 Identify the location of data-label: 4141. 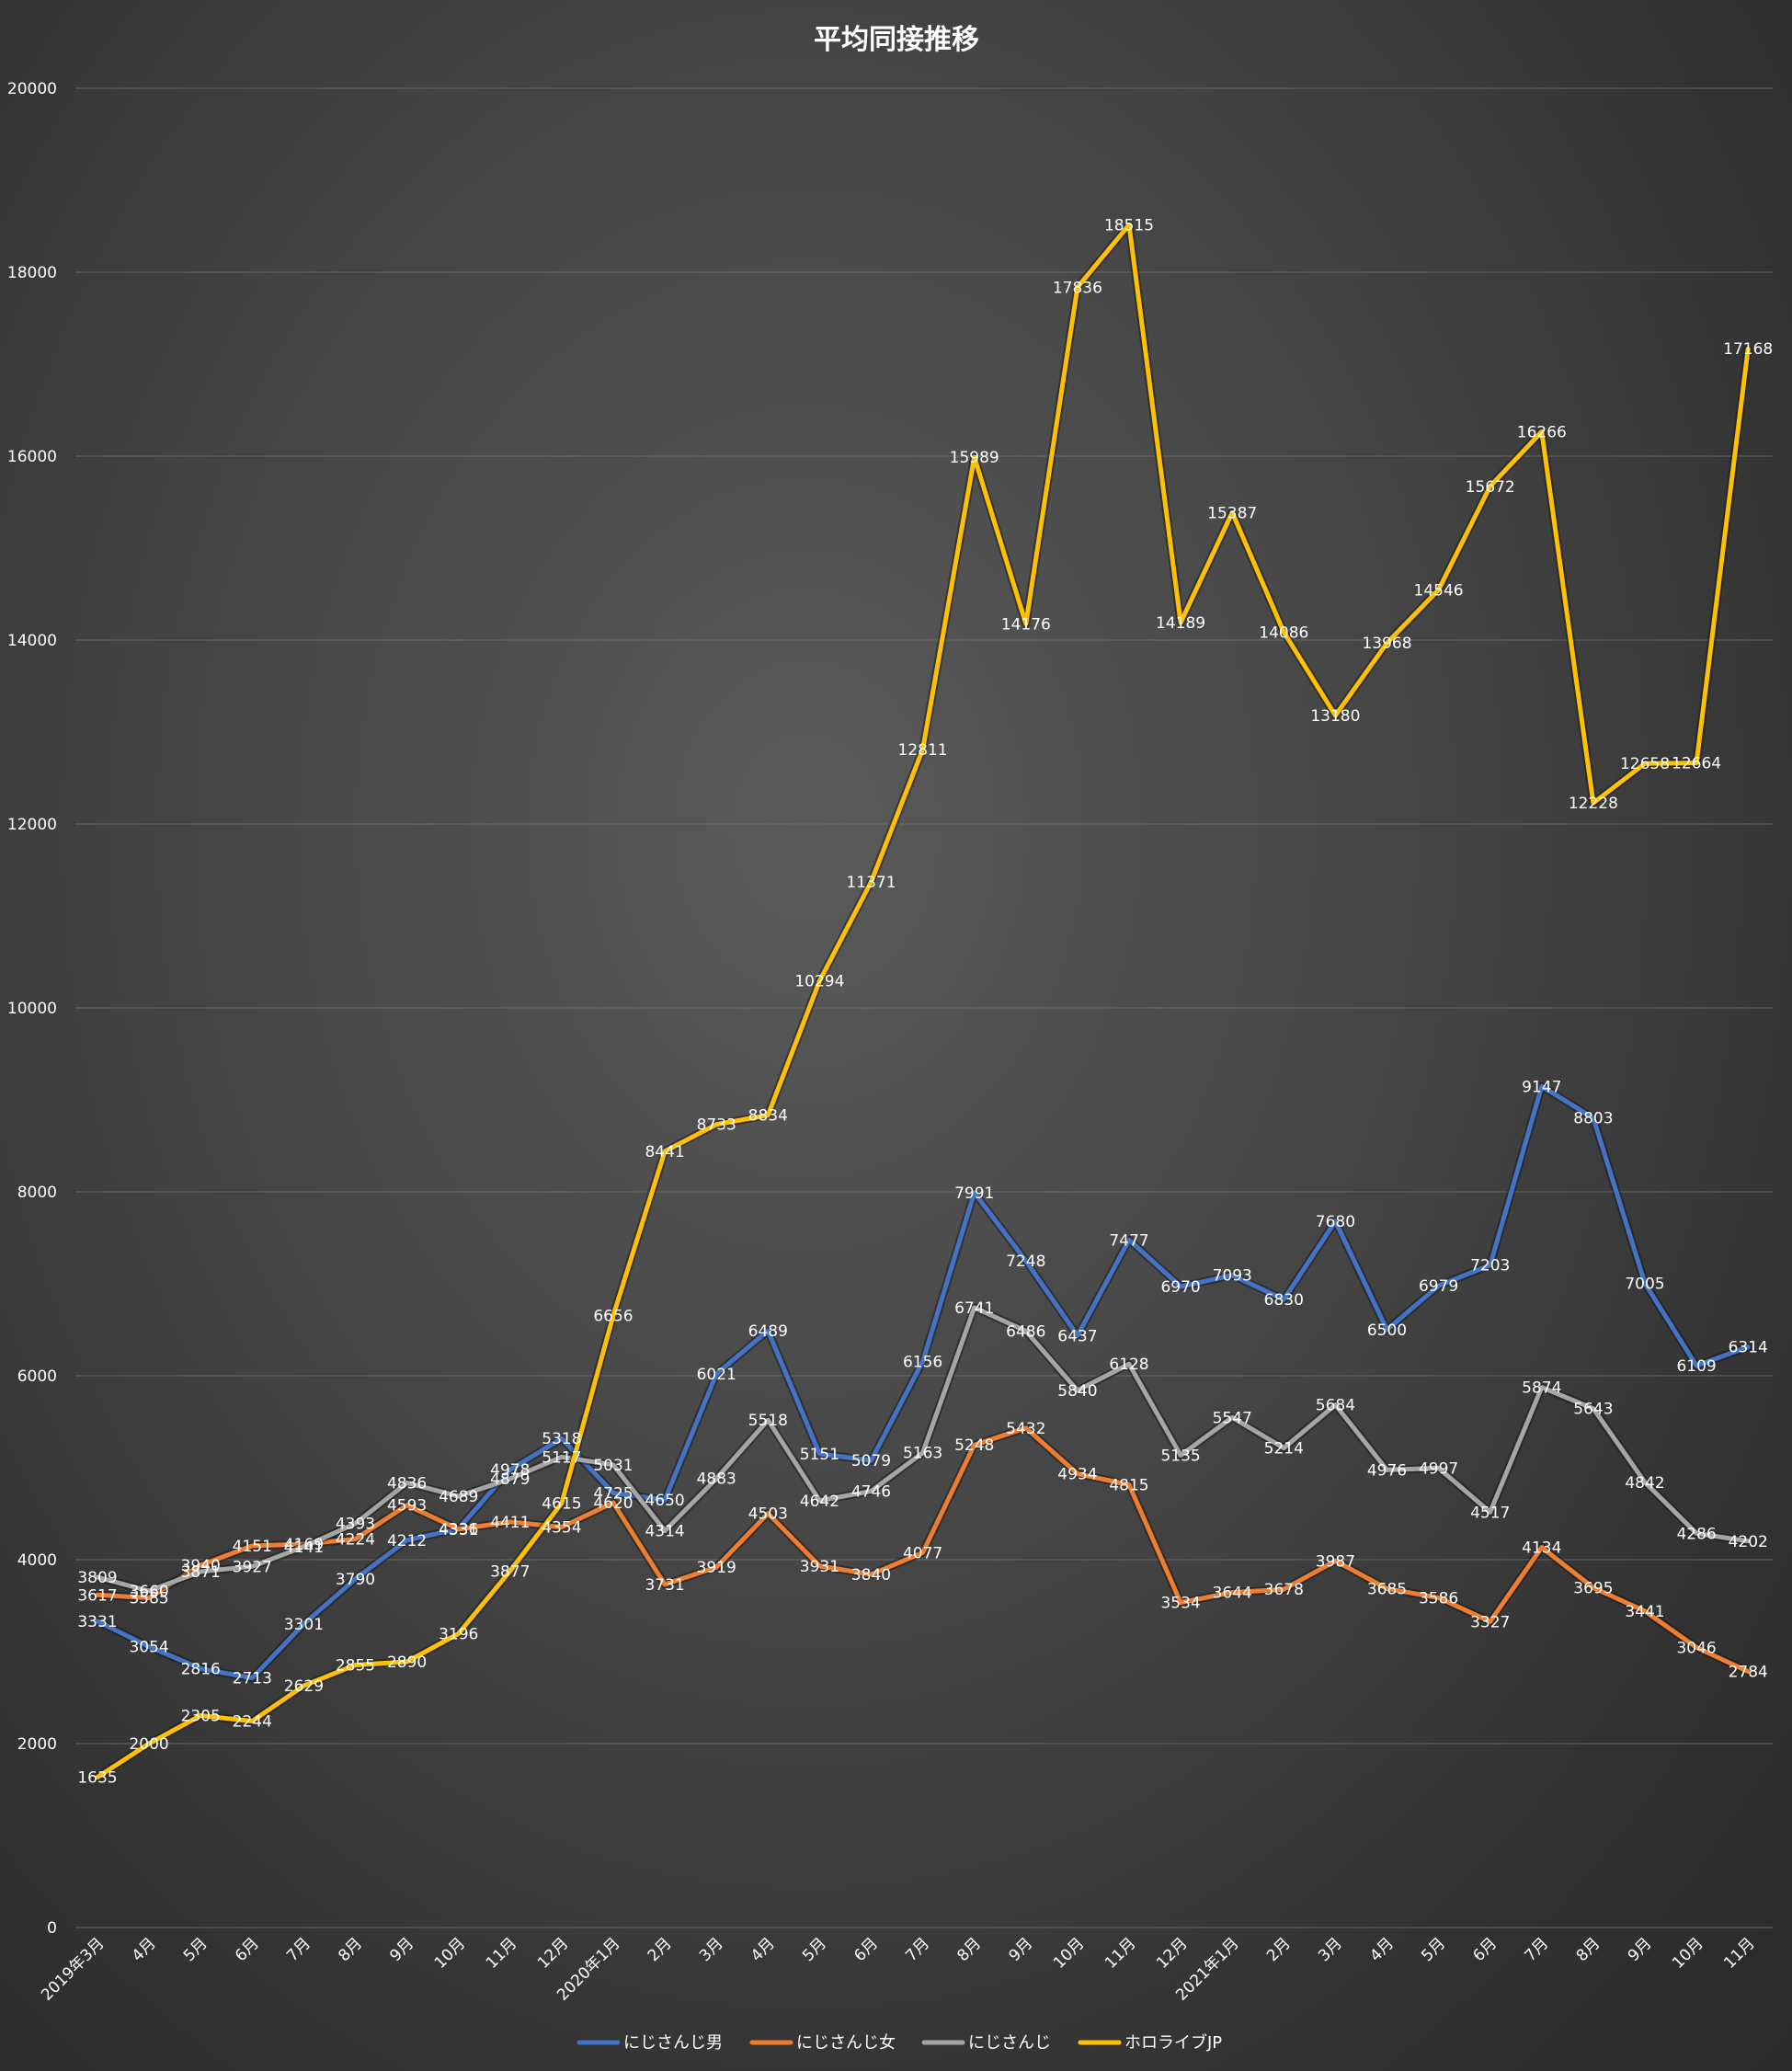
(304, 1548).